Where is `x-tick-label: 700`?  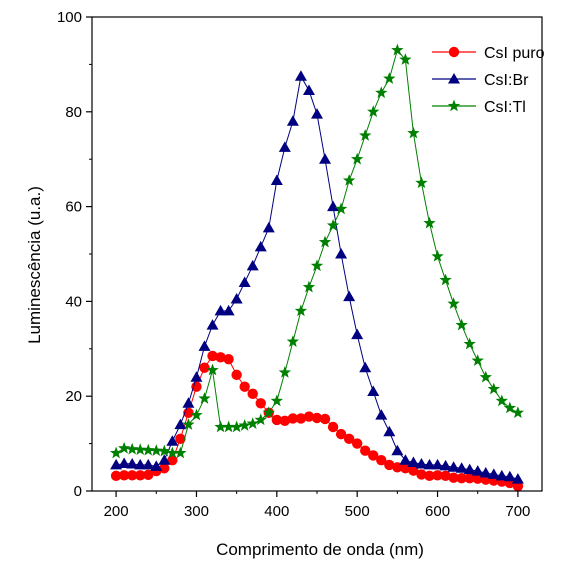 x-tick-label: 700 is located at coordinates (517, 511).